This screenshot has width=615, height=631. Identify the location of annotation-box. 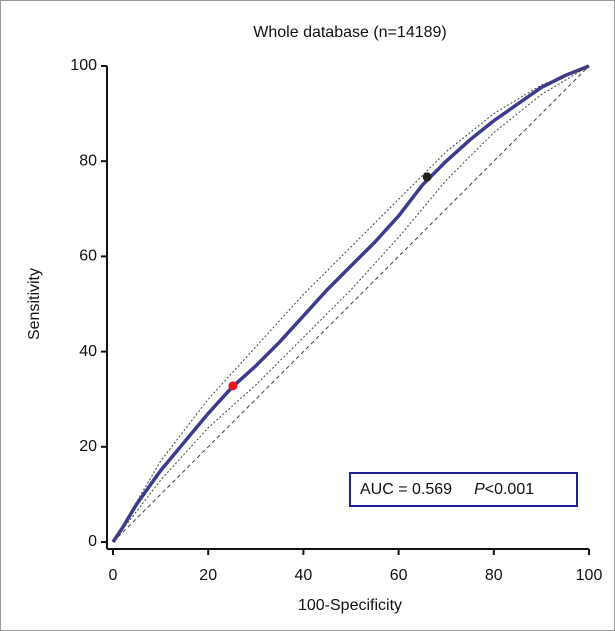
(463, 489).